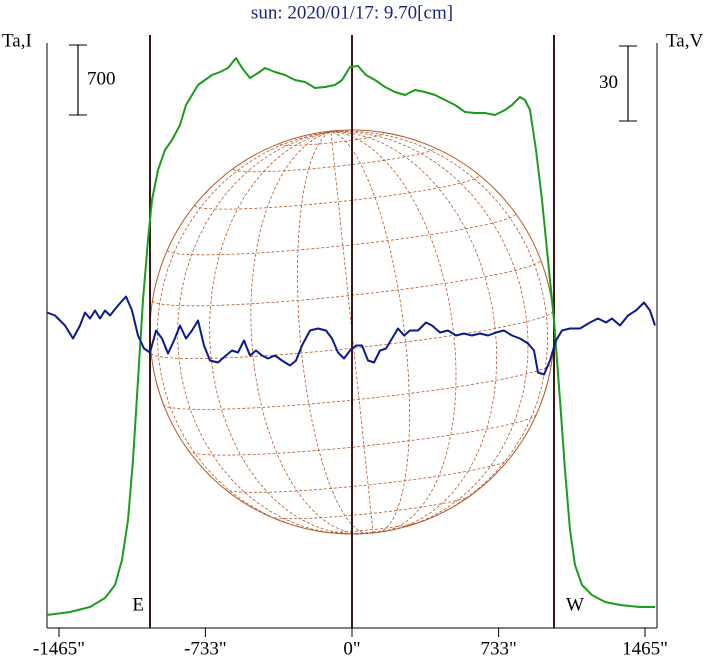  I want to click on scale-bar-label: 30, so click(608, 82).